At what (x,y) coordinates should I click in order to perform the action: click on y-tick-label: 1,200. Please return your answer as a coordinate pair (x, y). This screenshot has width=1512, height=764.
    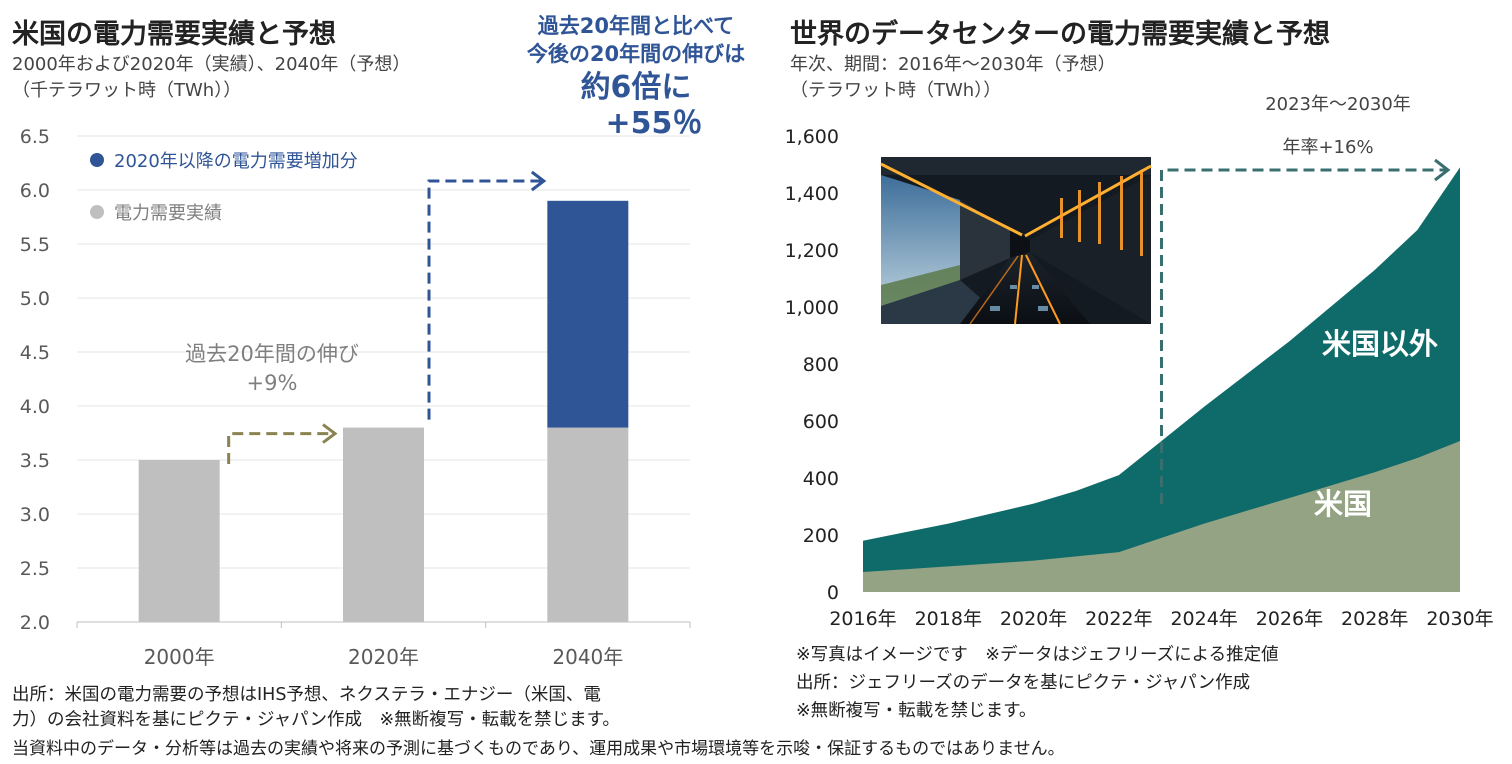
    Looking at the image, I should click on (812, 251).